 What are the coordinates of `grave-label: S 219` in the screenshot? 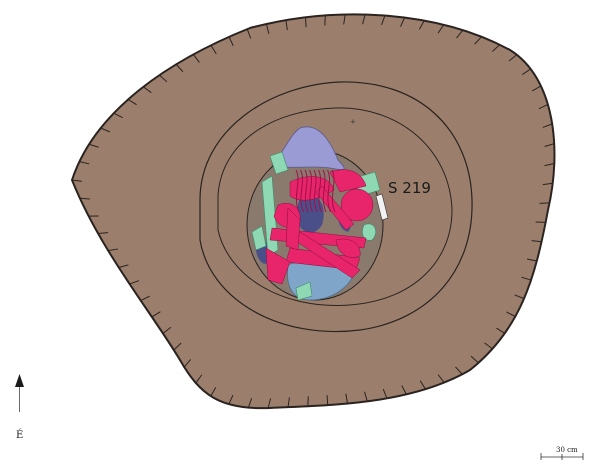 It's located at (409, 188).